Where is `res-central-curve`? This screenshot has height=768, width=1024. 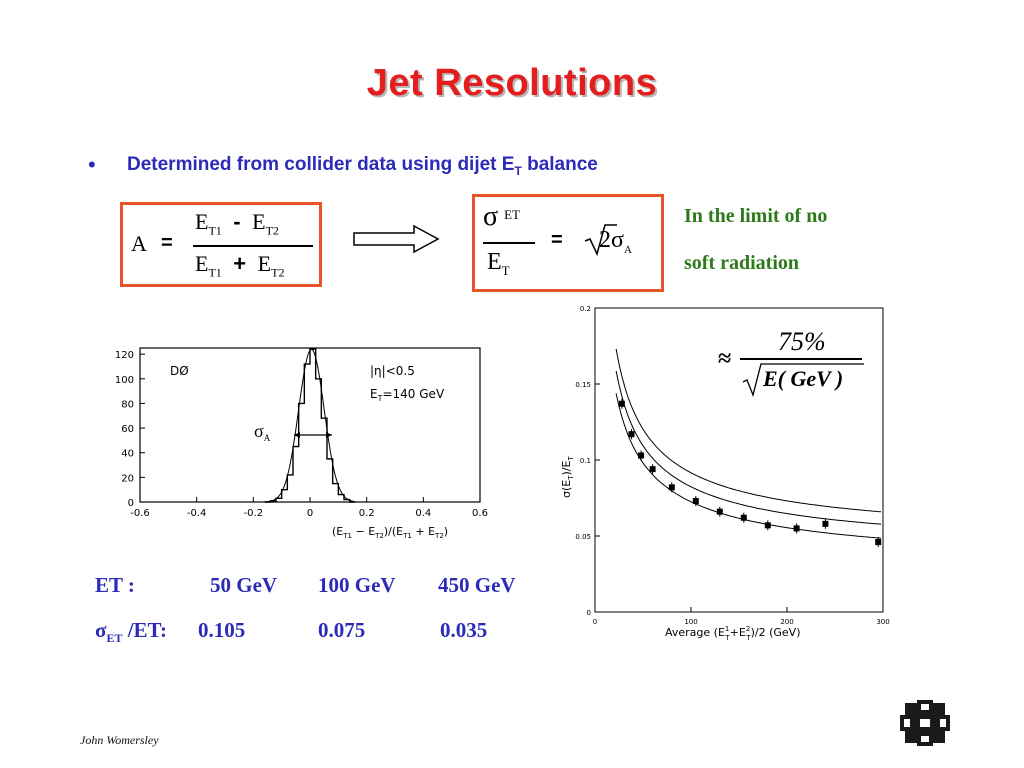 res-central-curve is located at coordinates (748, 447).